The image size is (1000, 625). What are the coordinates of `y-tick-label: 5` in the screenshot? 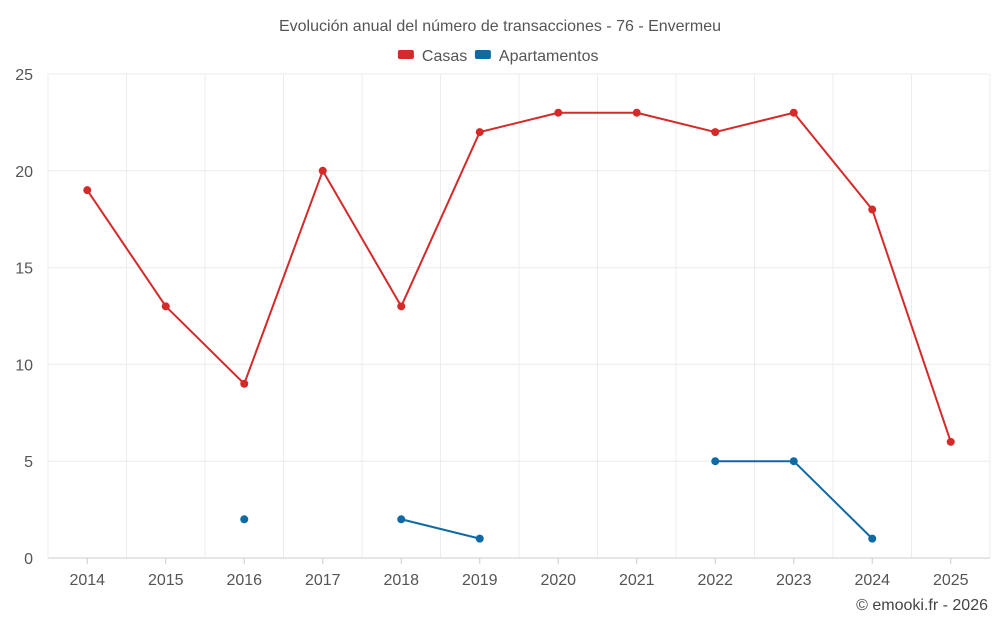 It's located at (28, 462).